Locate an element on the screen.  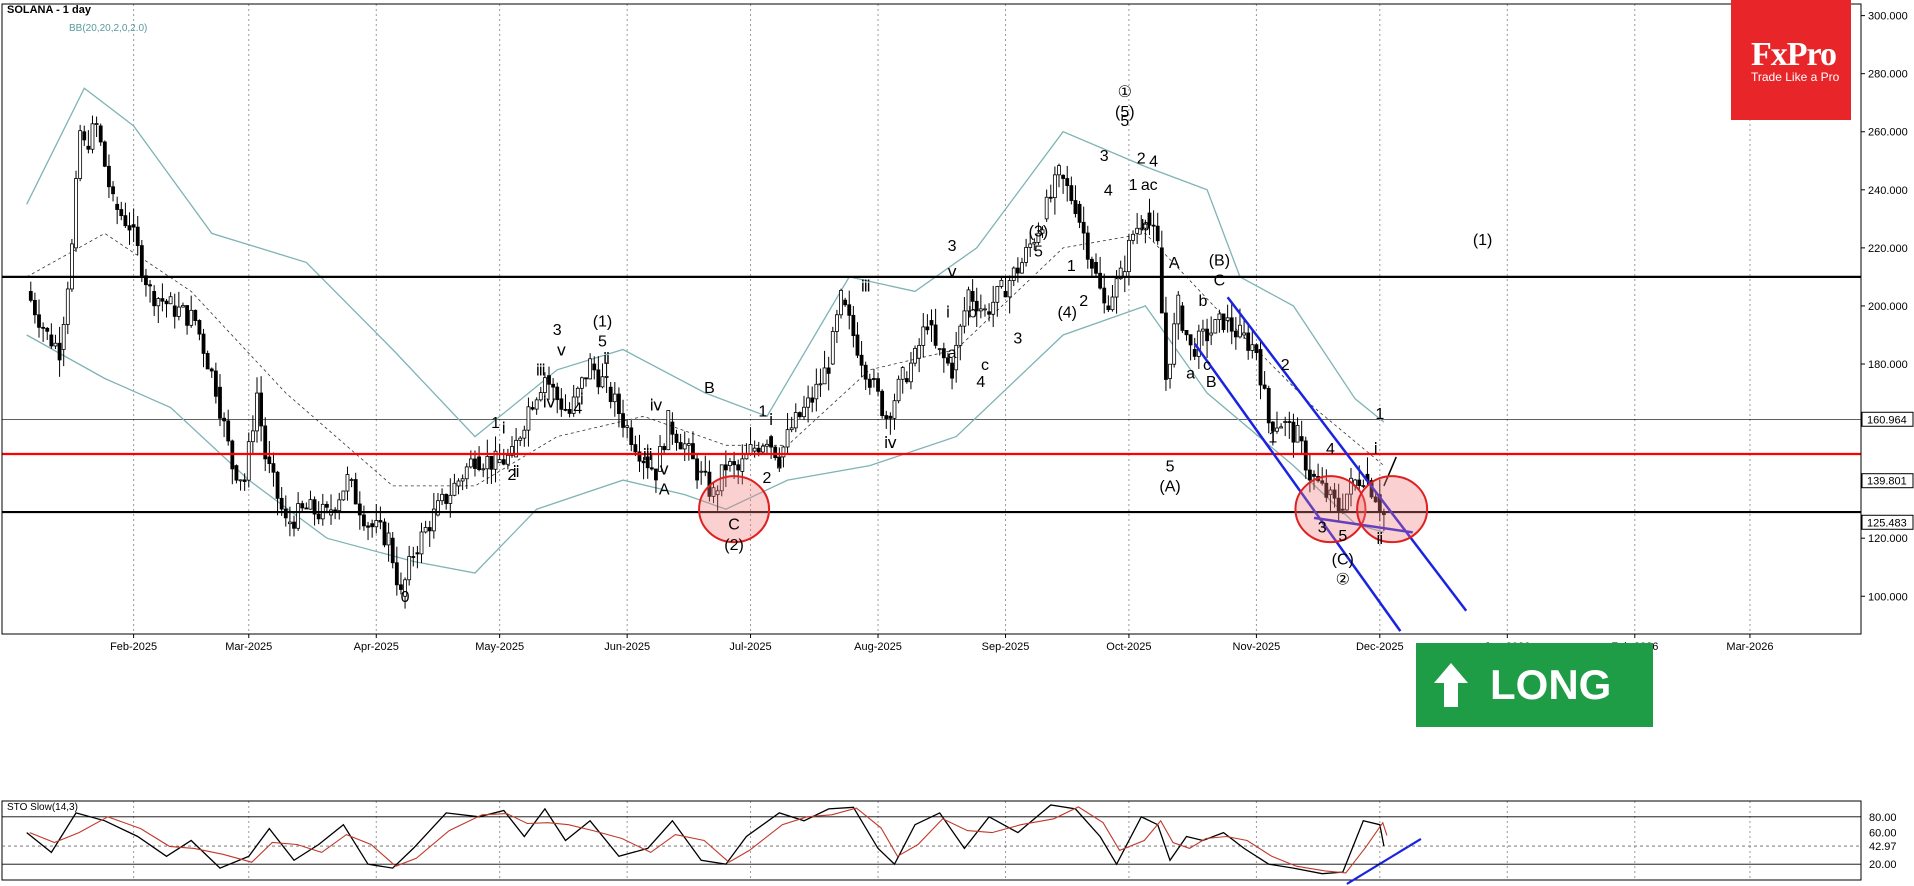
y-tick-label: 100.000 is located at coordinates (1888, 597).